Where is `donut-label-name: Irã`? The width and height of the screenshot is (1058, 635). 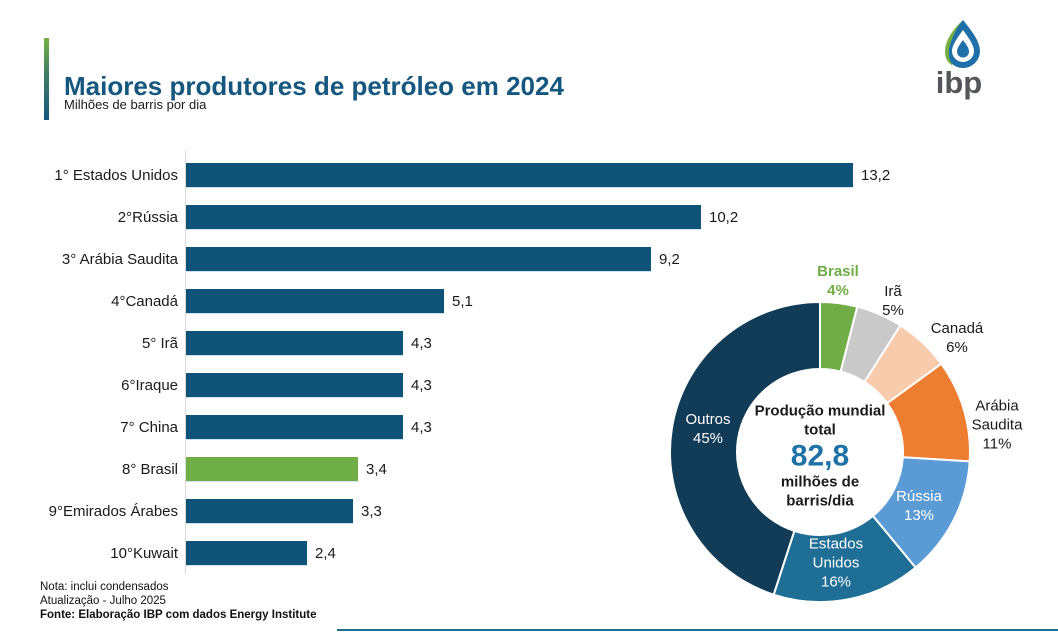 donut-label-name: Irã is located at coordinates (893, 291).